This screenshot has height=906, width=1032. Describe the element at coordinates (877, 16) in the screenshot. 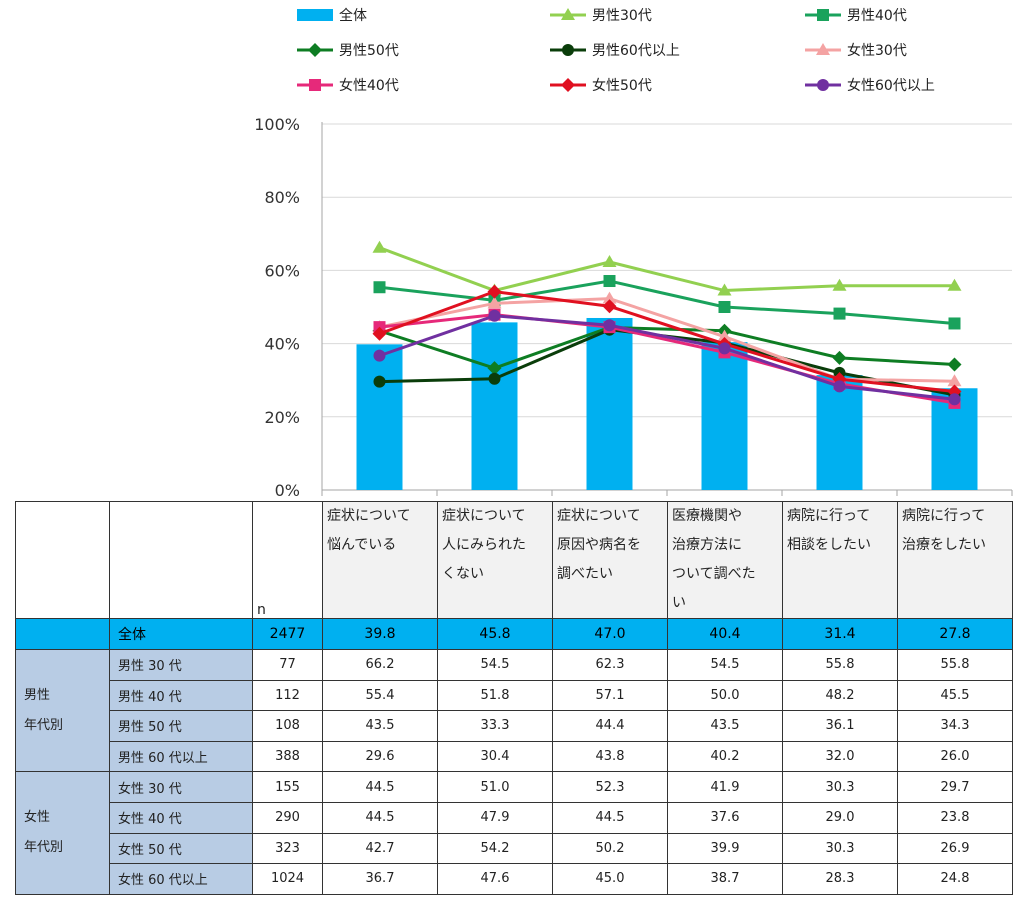

I see `legend-label: 男性40代` at that location.